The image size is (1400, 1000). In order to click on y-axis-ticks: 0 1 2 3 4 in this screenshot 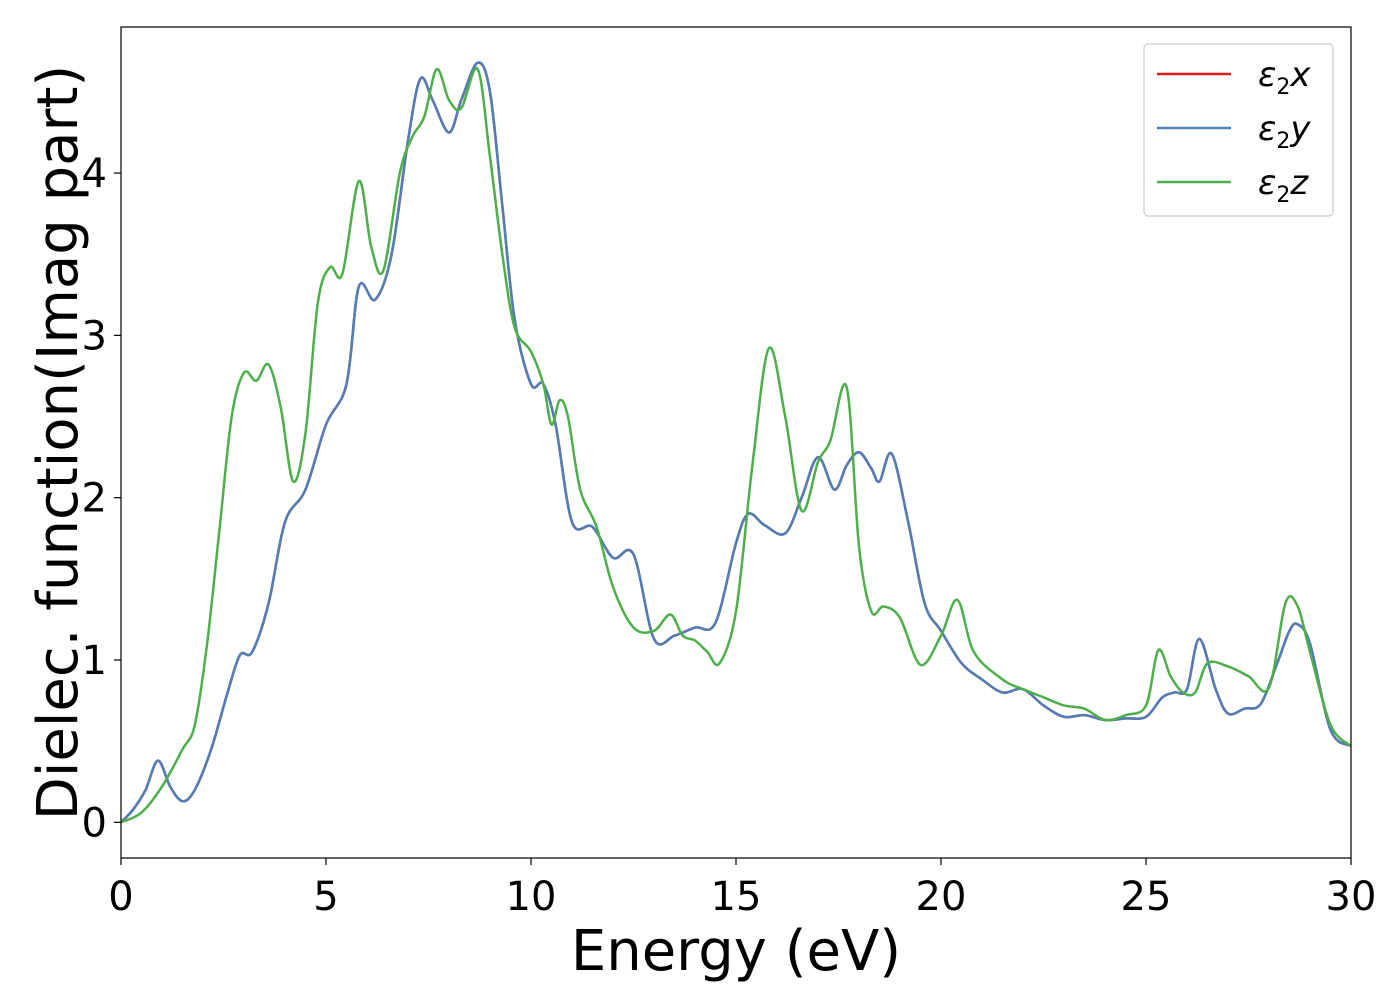, I will do `click(101, 498)`.